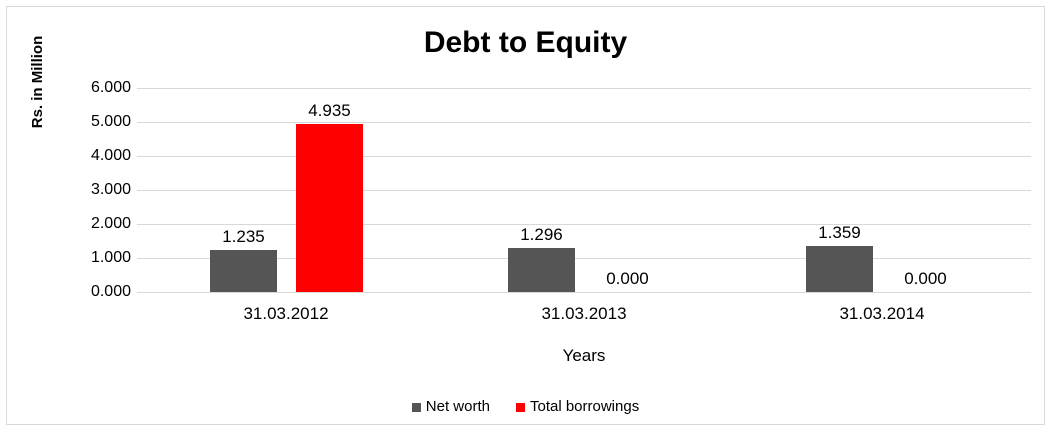 The width and height of the screenshot is (1052, 432). I want to click on y-axis-tick-label: 1.000, so click(110, 257).